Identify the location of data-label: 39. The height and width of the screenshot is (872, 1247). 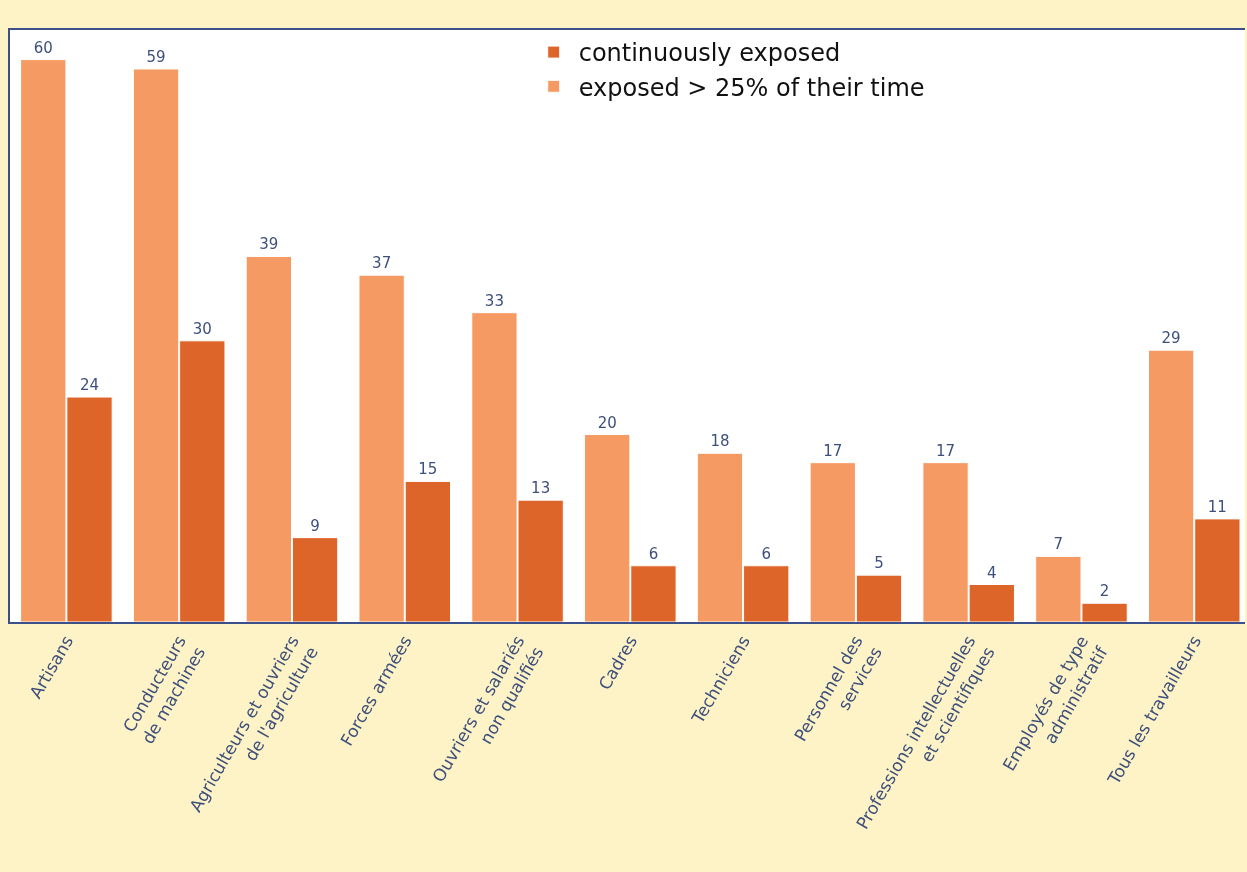
(269, 244).